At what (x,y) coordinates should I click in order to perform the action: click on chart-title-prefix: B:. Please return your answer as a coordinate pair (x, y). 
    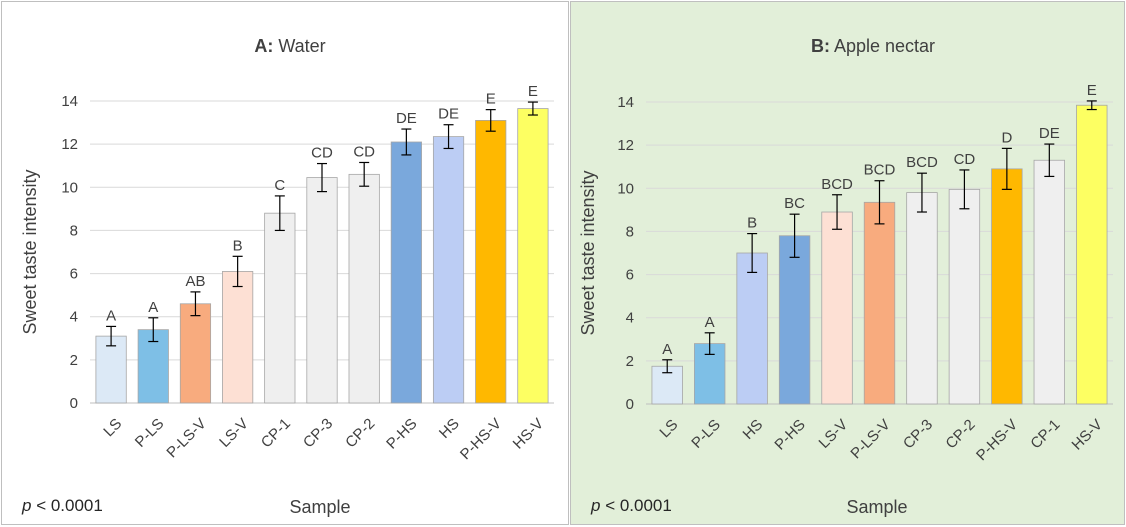
    Looking at the image, I should click on (820, 46).